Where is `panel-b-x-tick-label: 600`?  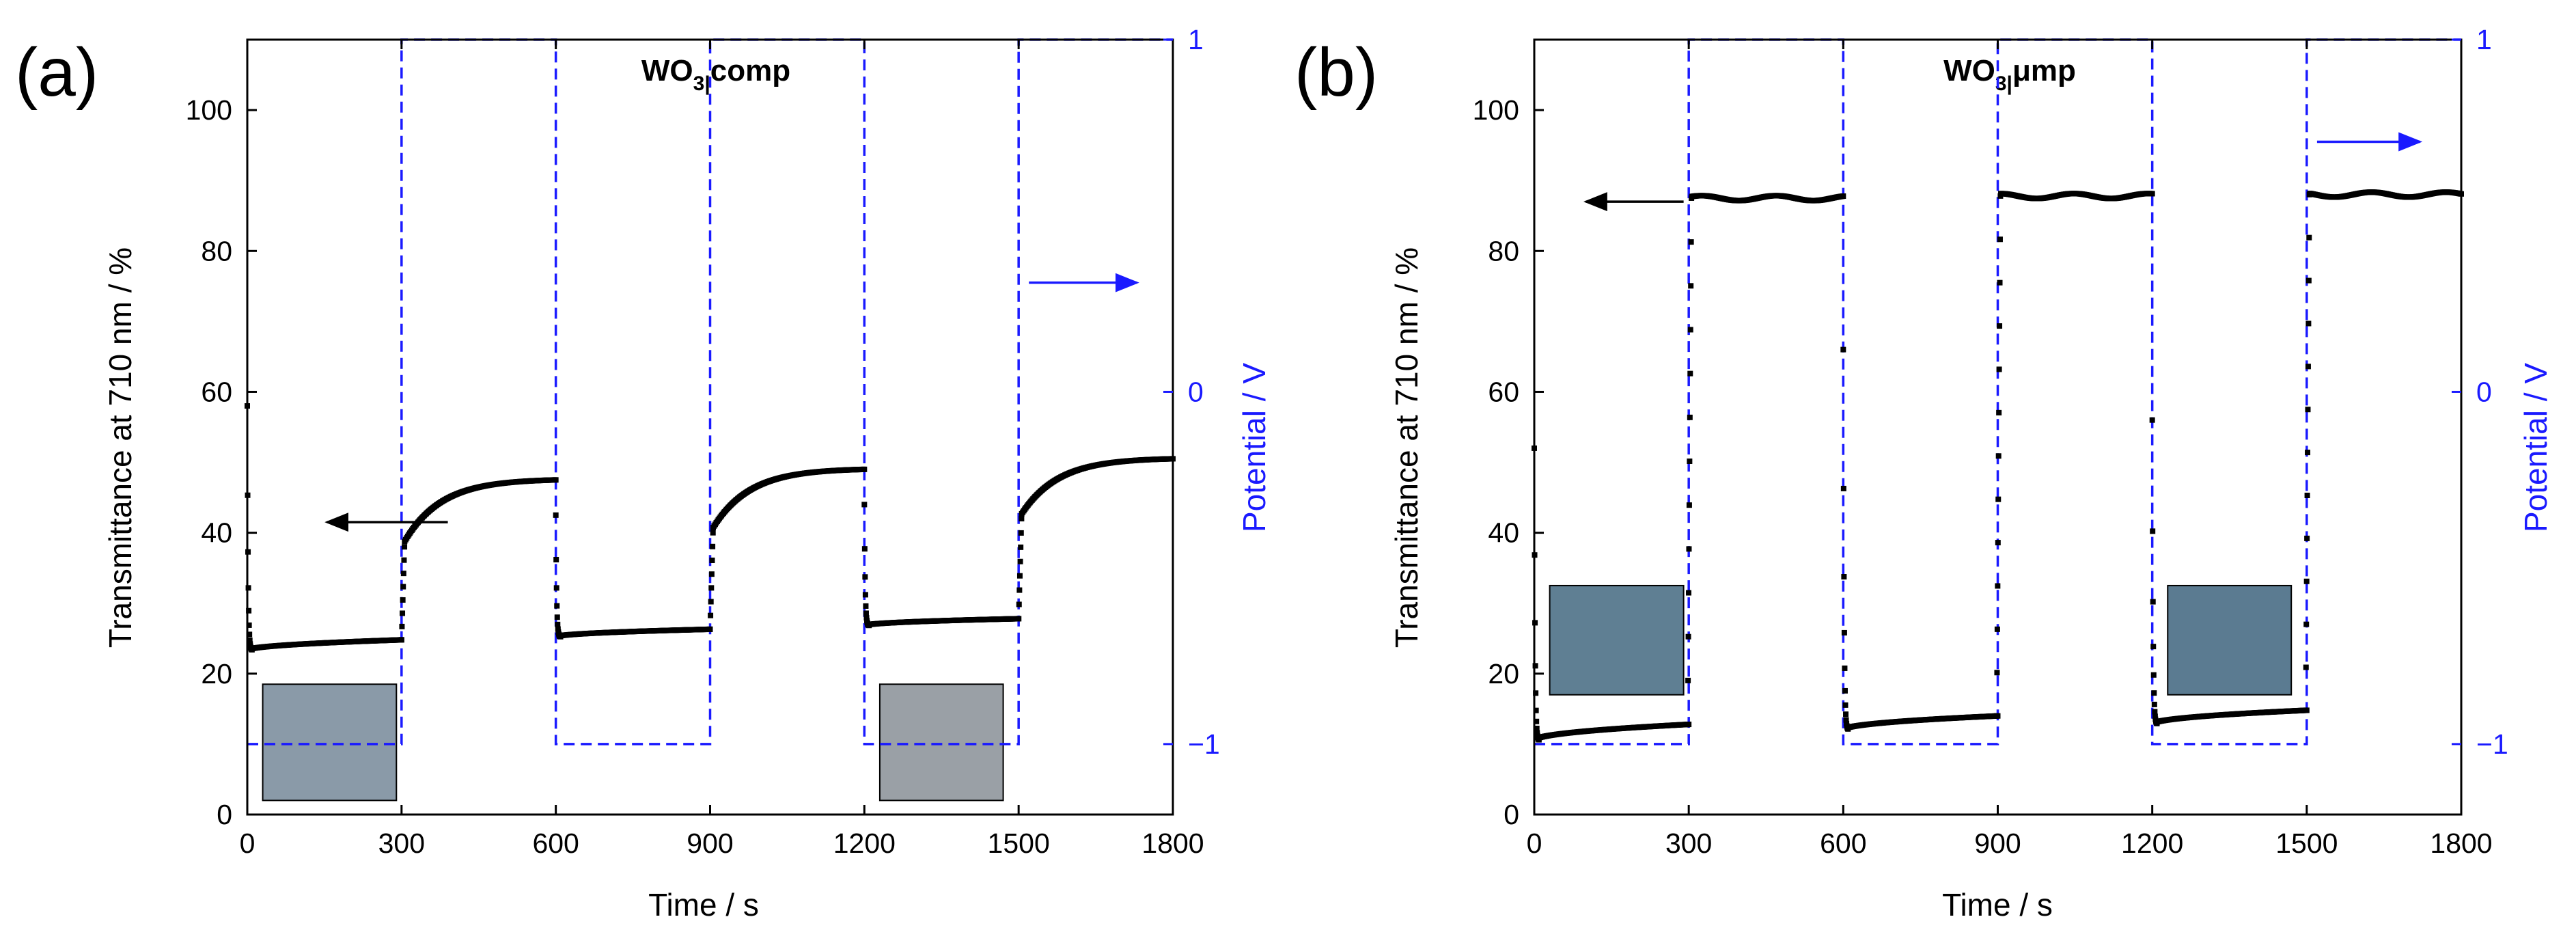
panel-b-x-tick-label: 600 is located at coordinates (1843, 843).